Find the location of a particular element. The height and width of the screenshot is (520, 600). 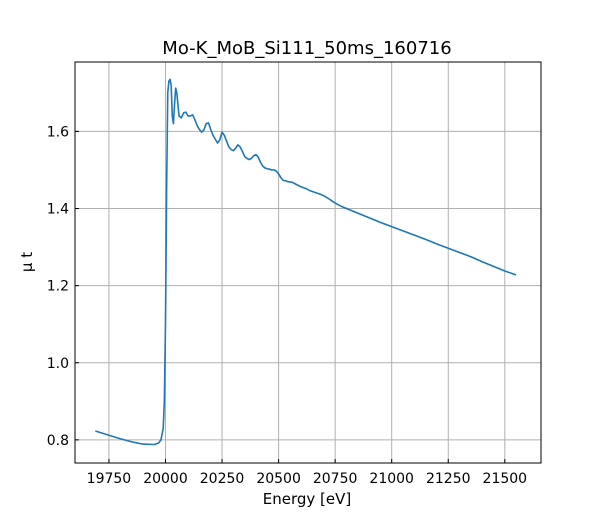

chart-title: Mo-K_MoB_Si111_50ms_160716 is located at coordinates (306, 48).